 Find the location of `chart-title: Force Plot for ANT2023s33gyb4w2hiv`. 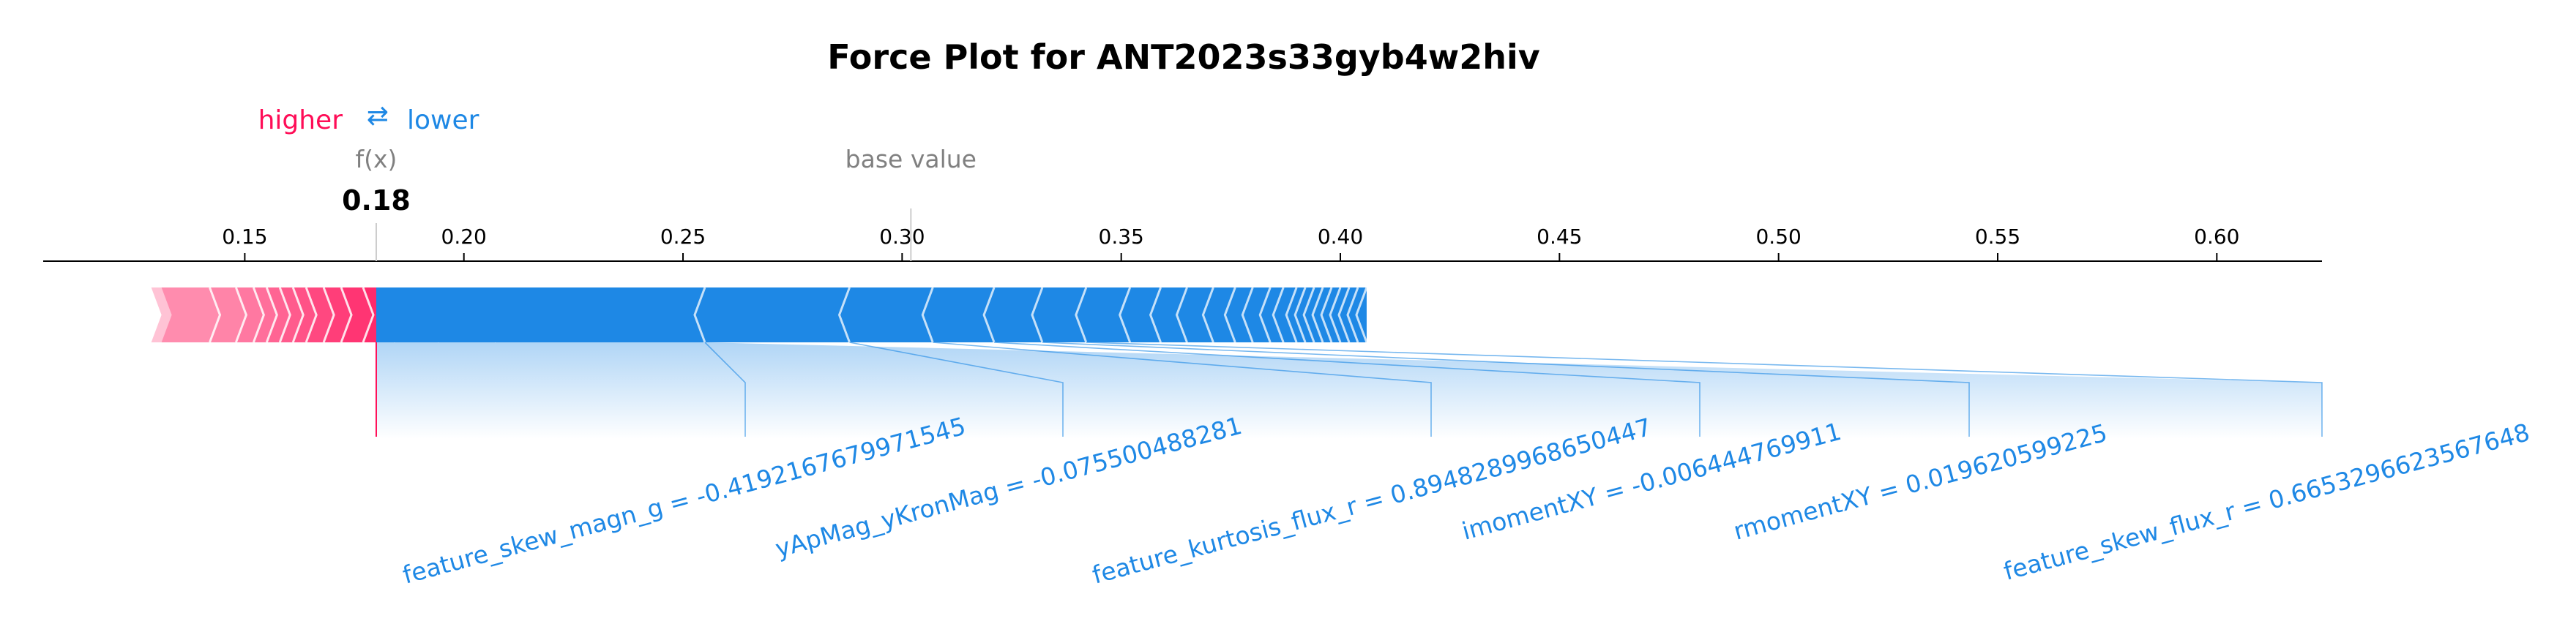

chart-title: Force Plot for ANT2023s33gyb4w2hiv is located at coordinates (1183, 57).